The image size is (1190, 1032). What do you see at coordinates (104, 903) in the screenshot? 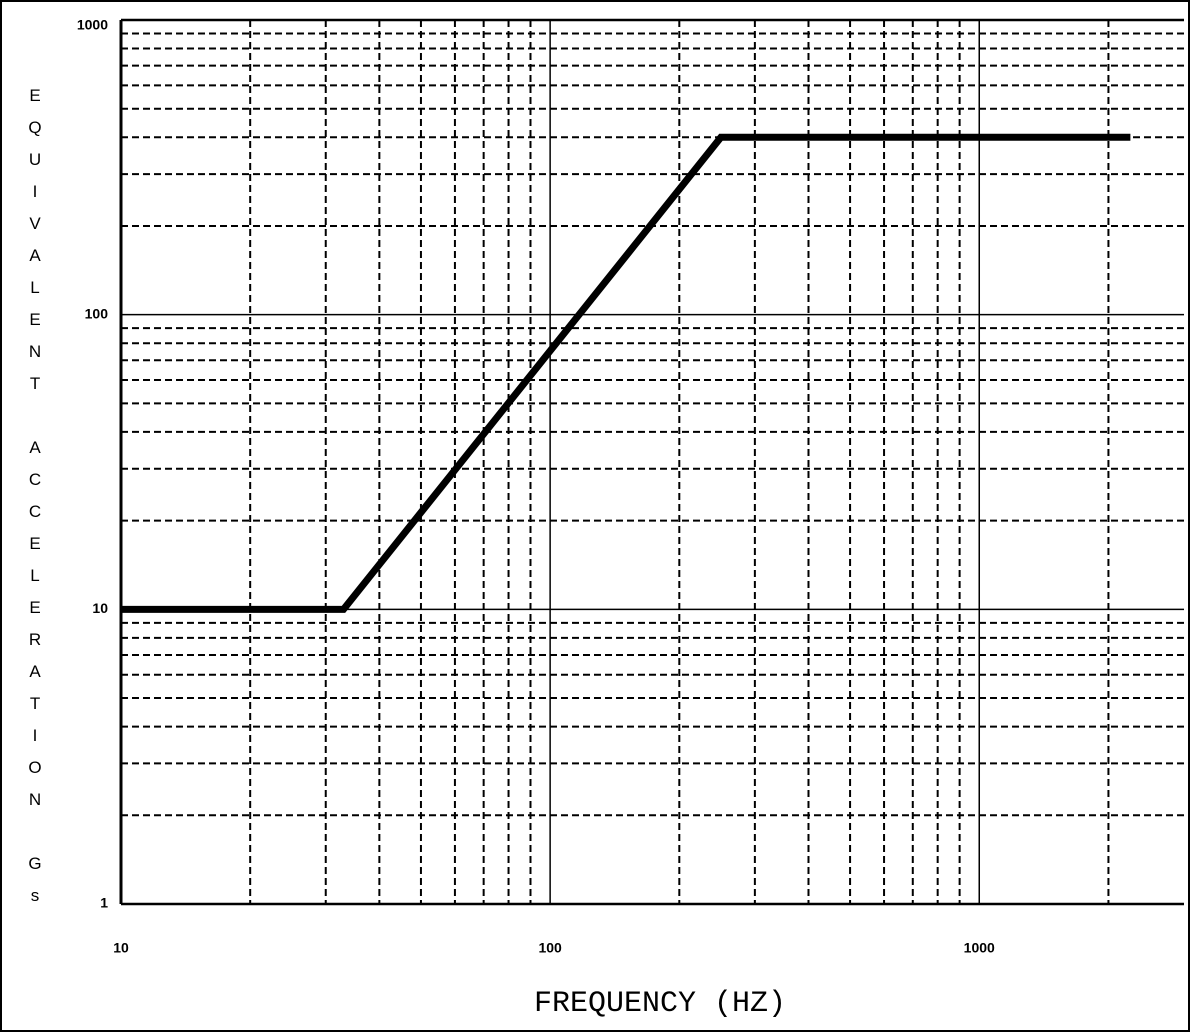
I see `y-tick-label: 1` at bounding box center [104, 903].